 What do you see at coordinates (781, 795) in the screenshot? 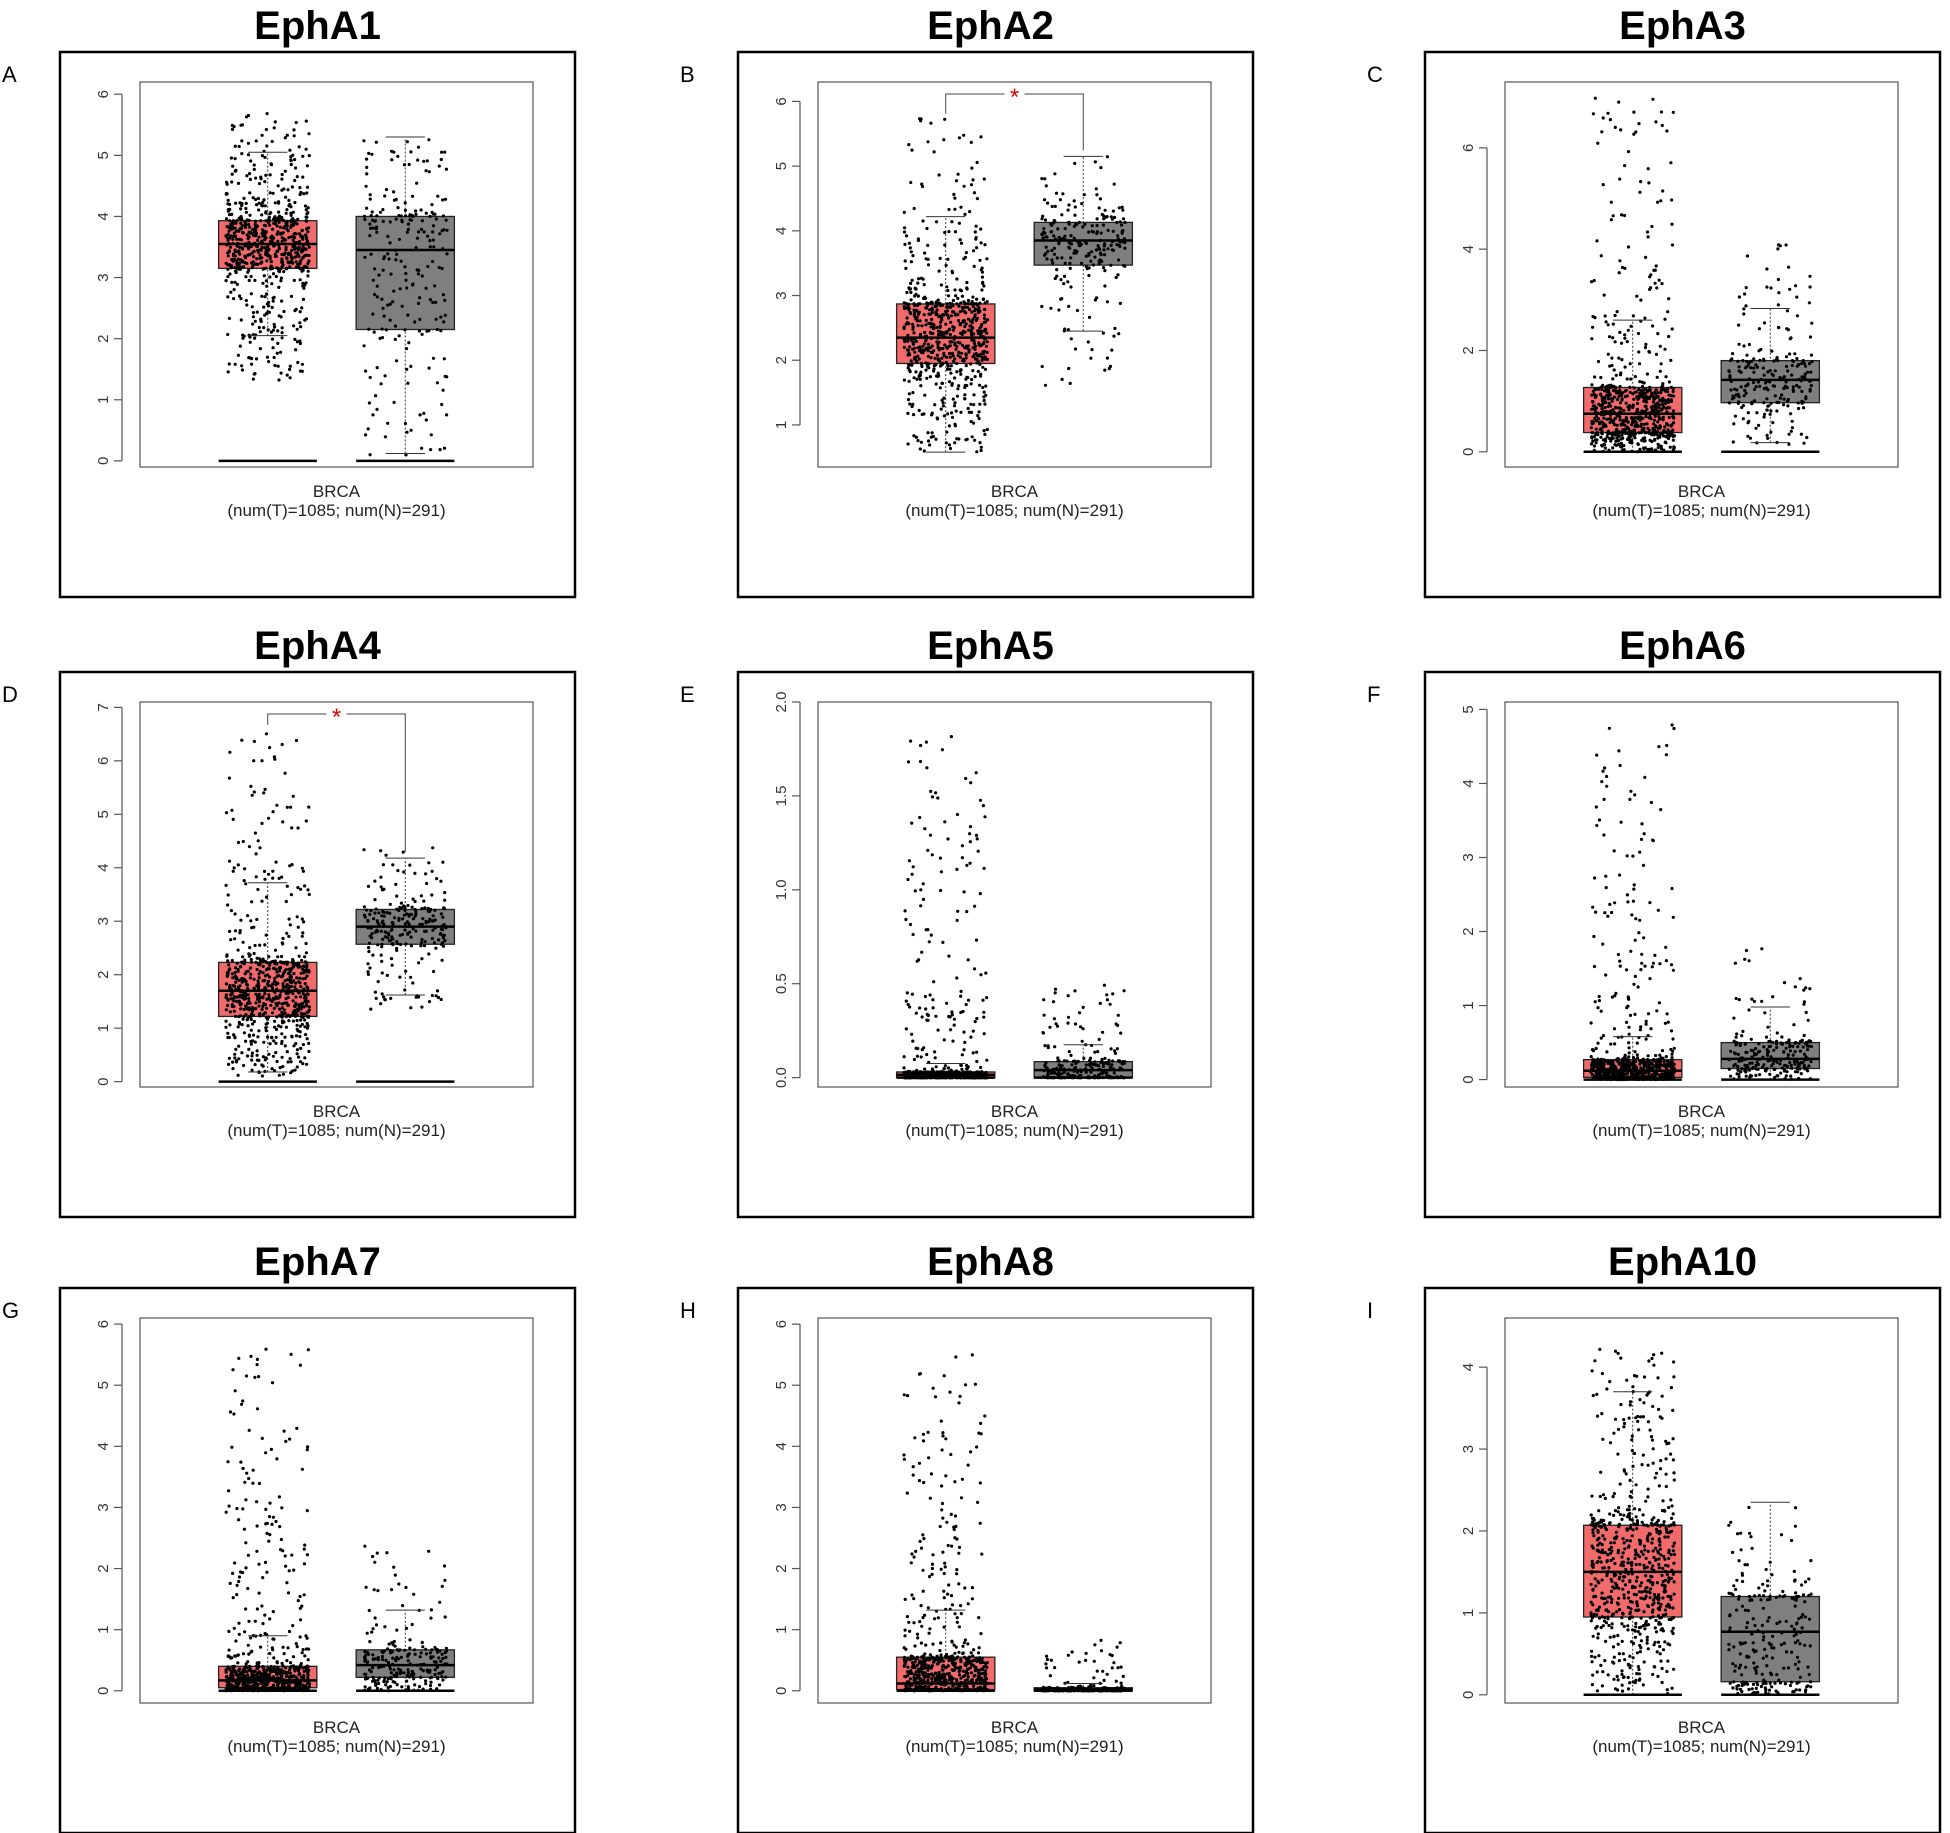
I see `y-tick-label: 1.5` at bounding box center [781, 795].